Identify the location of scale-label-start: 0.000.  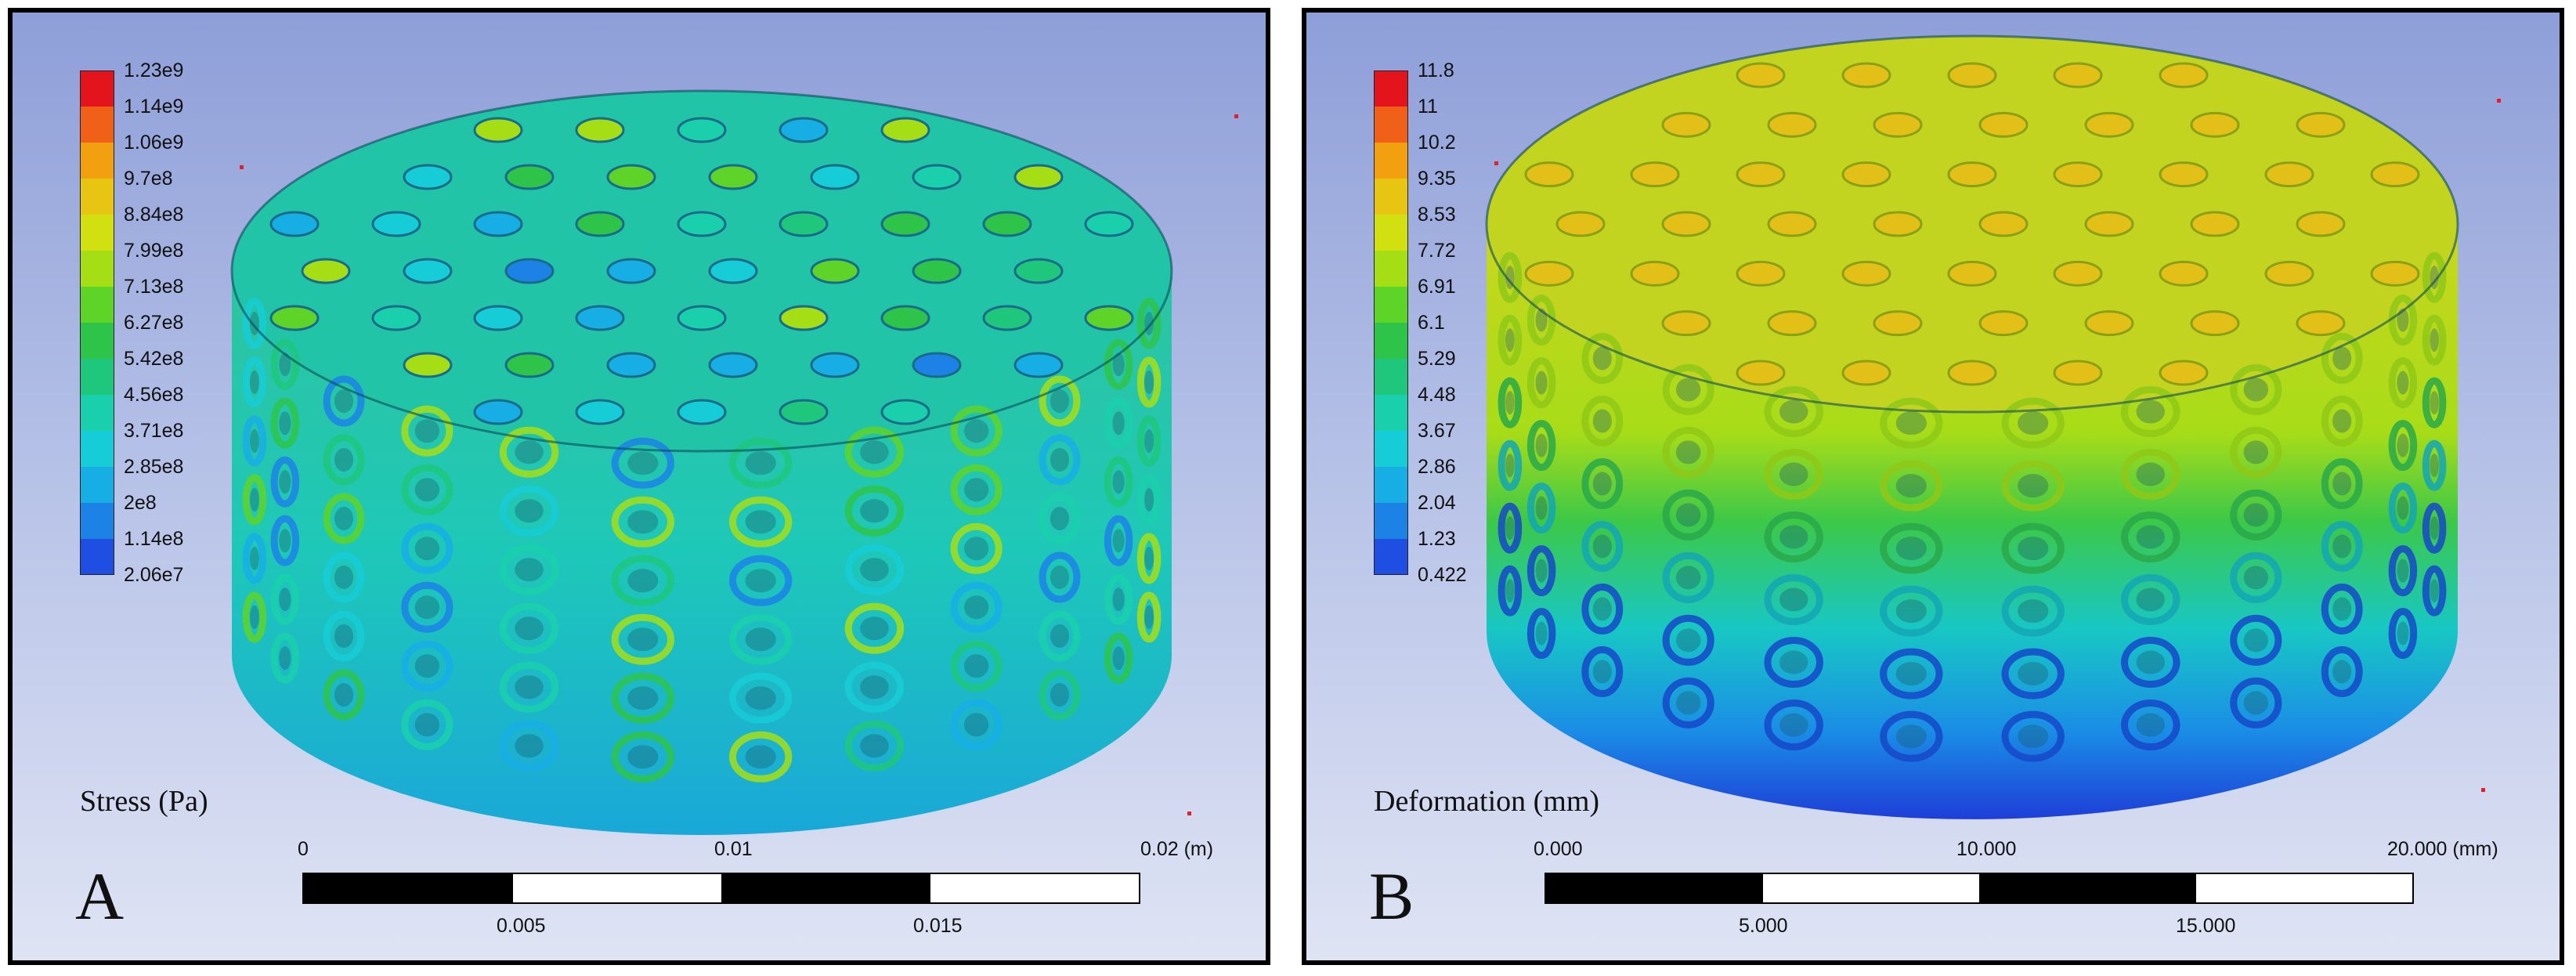
(1558, 849).